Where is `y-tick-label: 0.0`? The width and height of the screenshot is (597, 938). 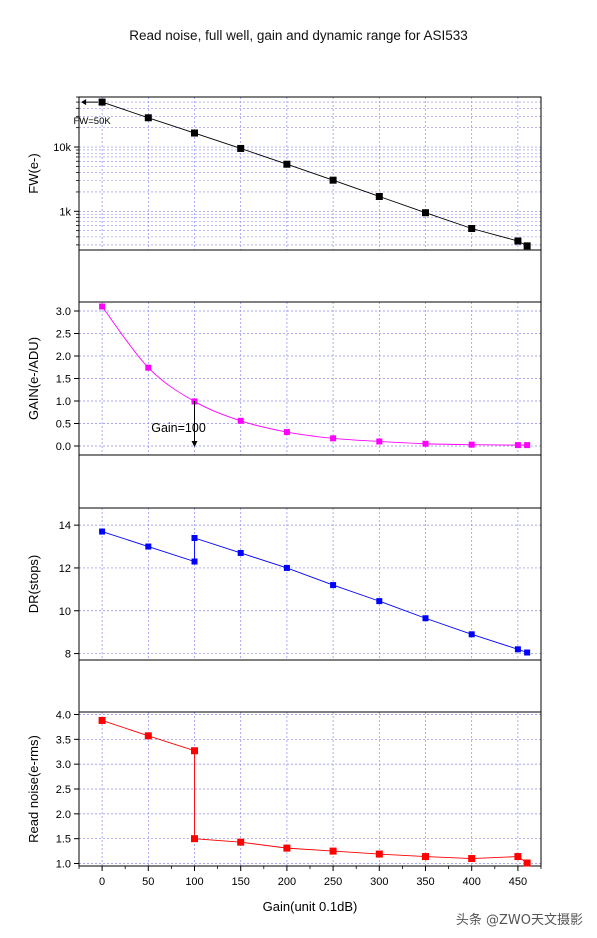 y-tick-label: 0.0 is located at coordinates (63, 447).